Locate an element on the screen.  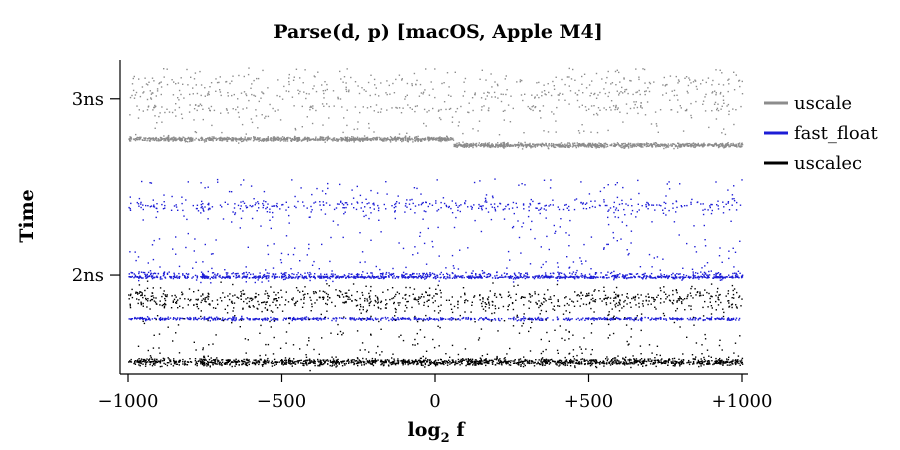
x-axis-label-subscript: 2 is located at coordinates (445, 438).